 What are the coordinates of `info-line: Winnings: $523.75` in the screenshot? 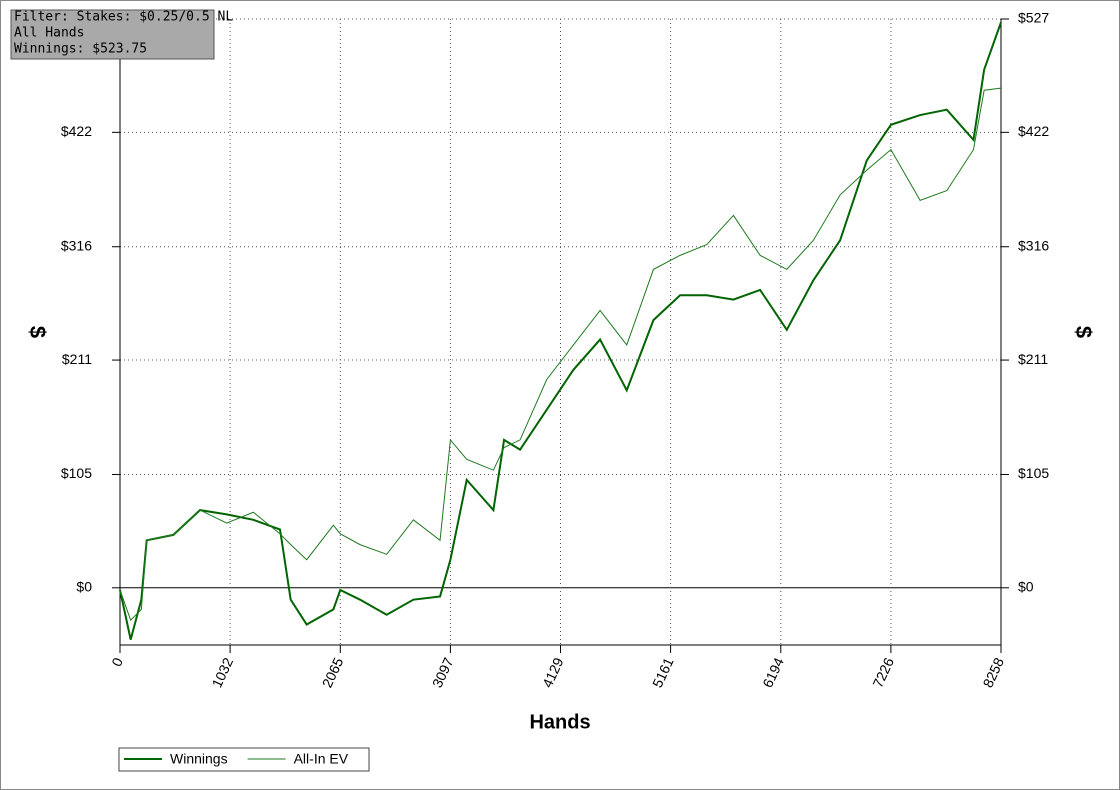 It's located at (80, 49).